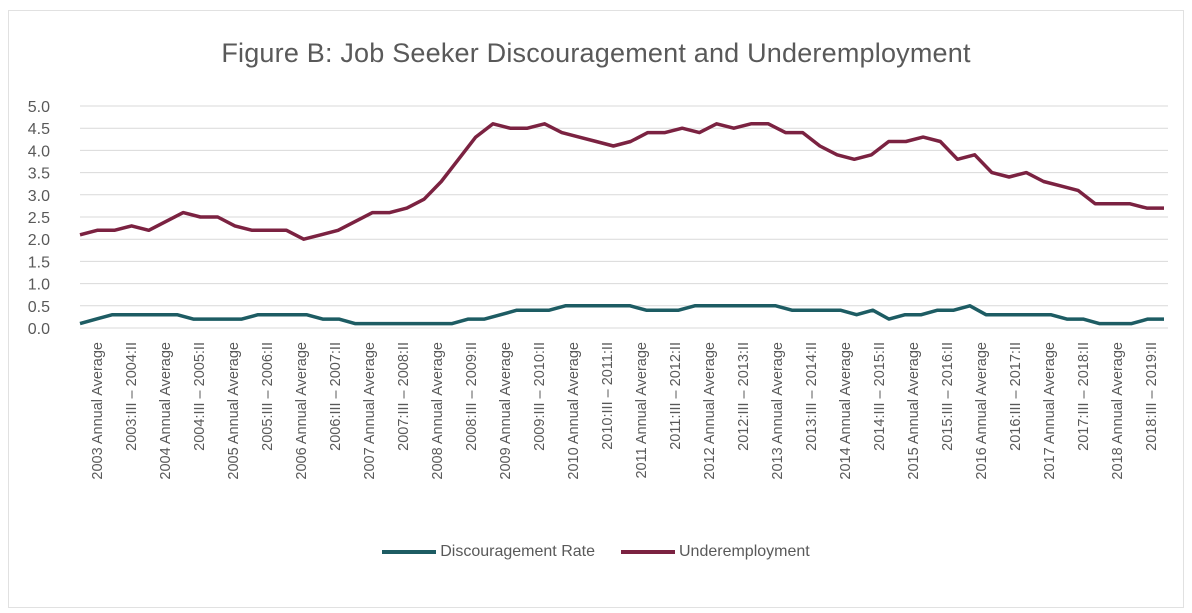 The image size is (1192, 613). Describe the element at coordinates (200, 396) in the screenshot. I see `x-tick-label: 2004:III – 2005:II` at that location.